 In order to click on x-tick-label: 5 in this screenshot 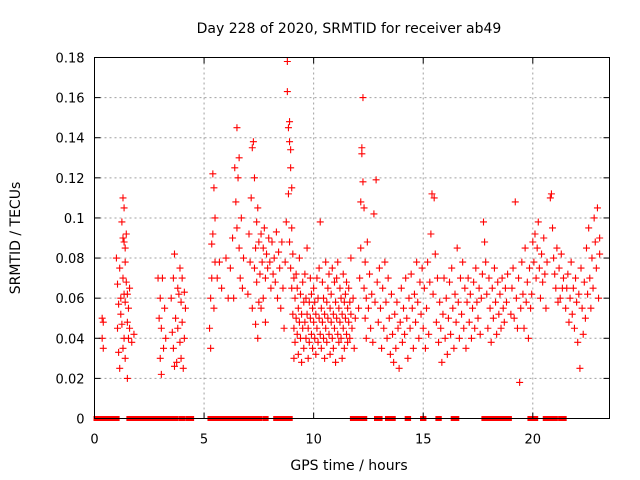, I will do `click(204, 440)`.